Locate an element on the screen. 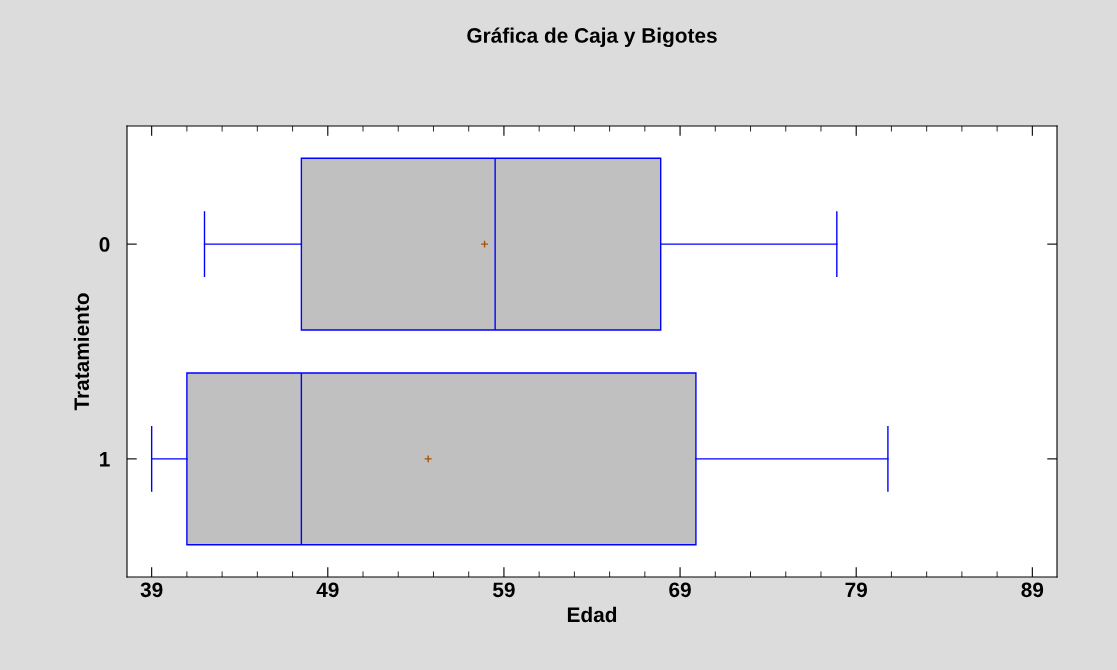  x-tick-label: 79 is located at coordinates (856, 590).